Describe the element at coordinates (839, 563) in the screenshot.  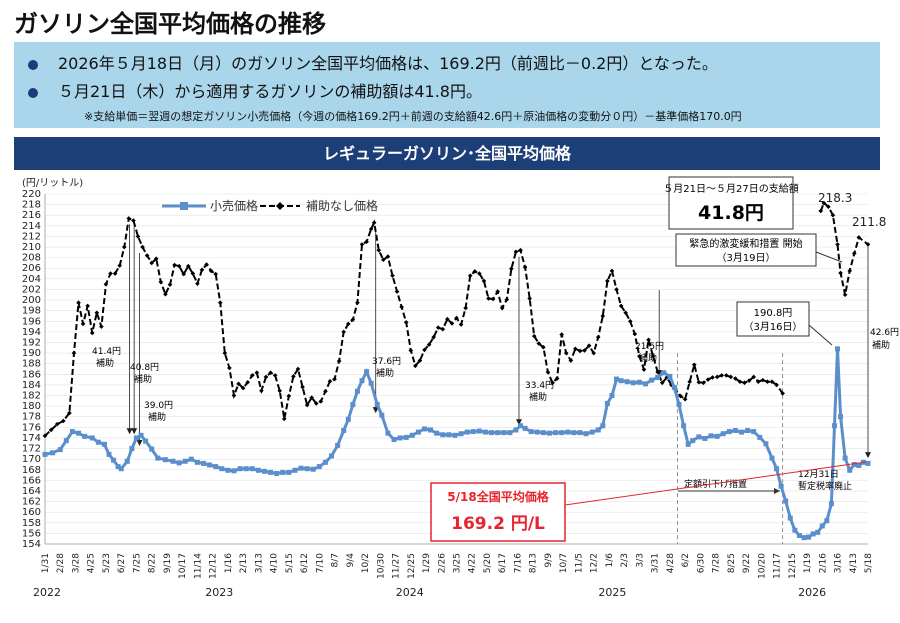
I see `x-tick-label: 3/16` at that location.